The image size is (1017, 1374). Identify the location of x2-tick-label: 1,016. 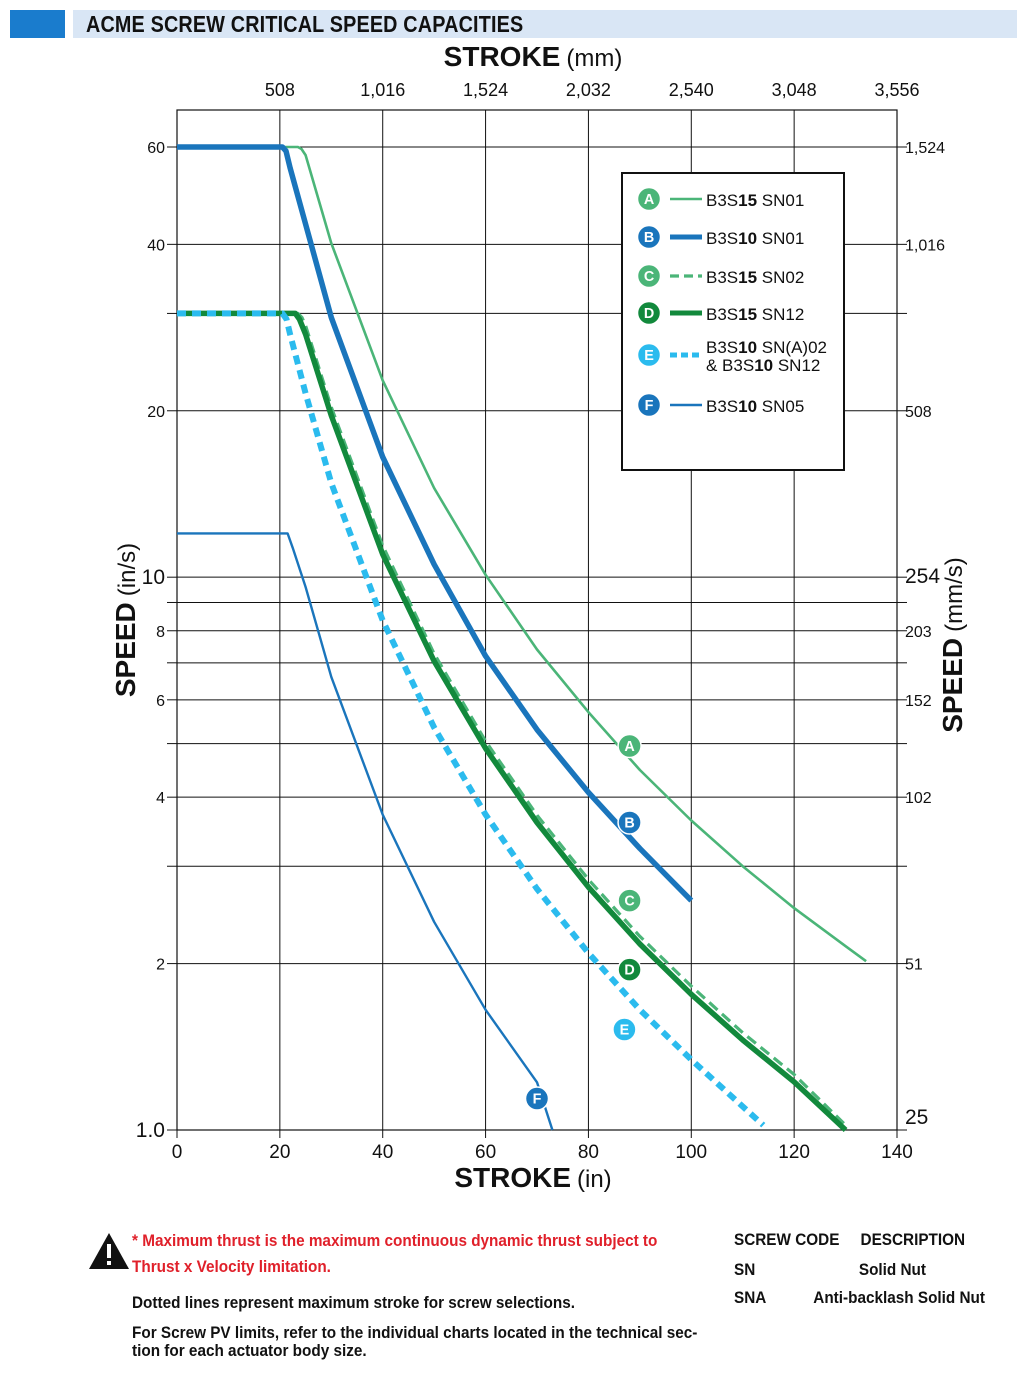
(382, 90).